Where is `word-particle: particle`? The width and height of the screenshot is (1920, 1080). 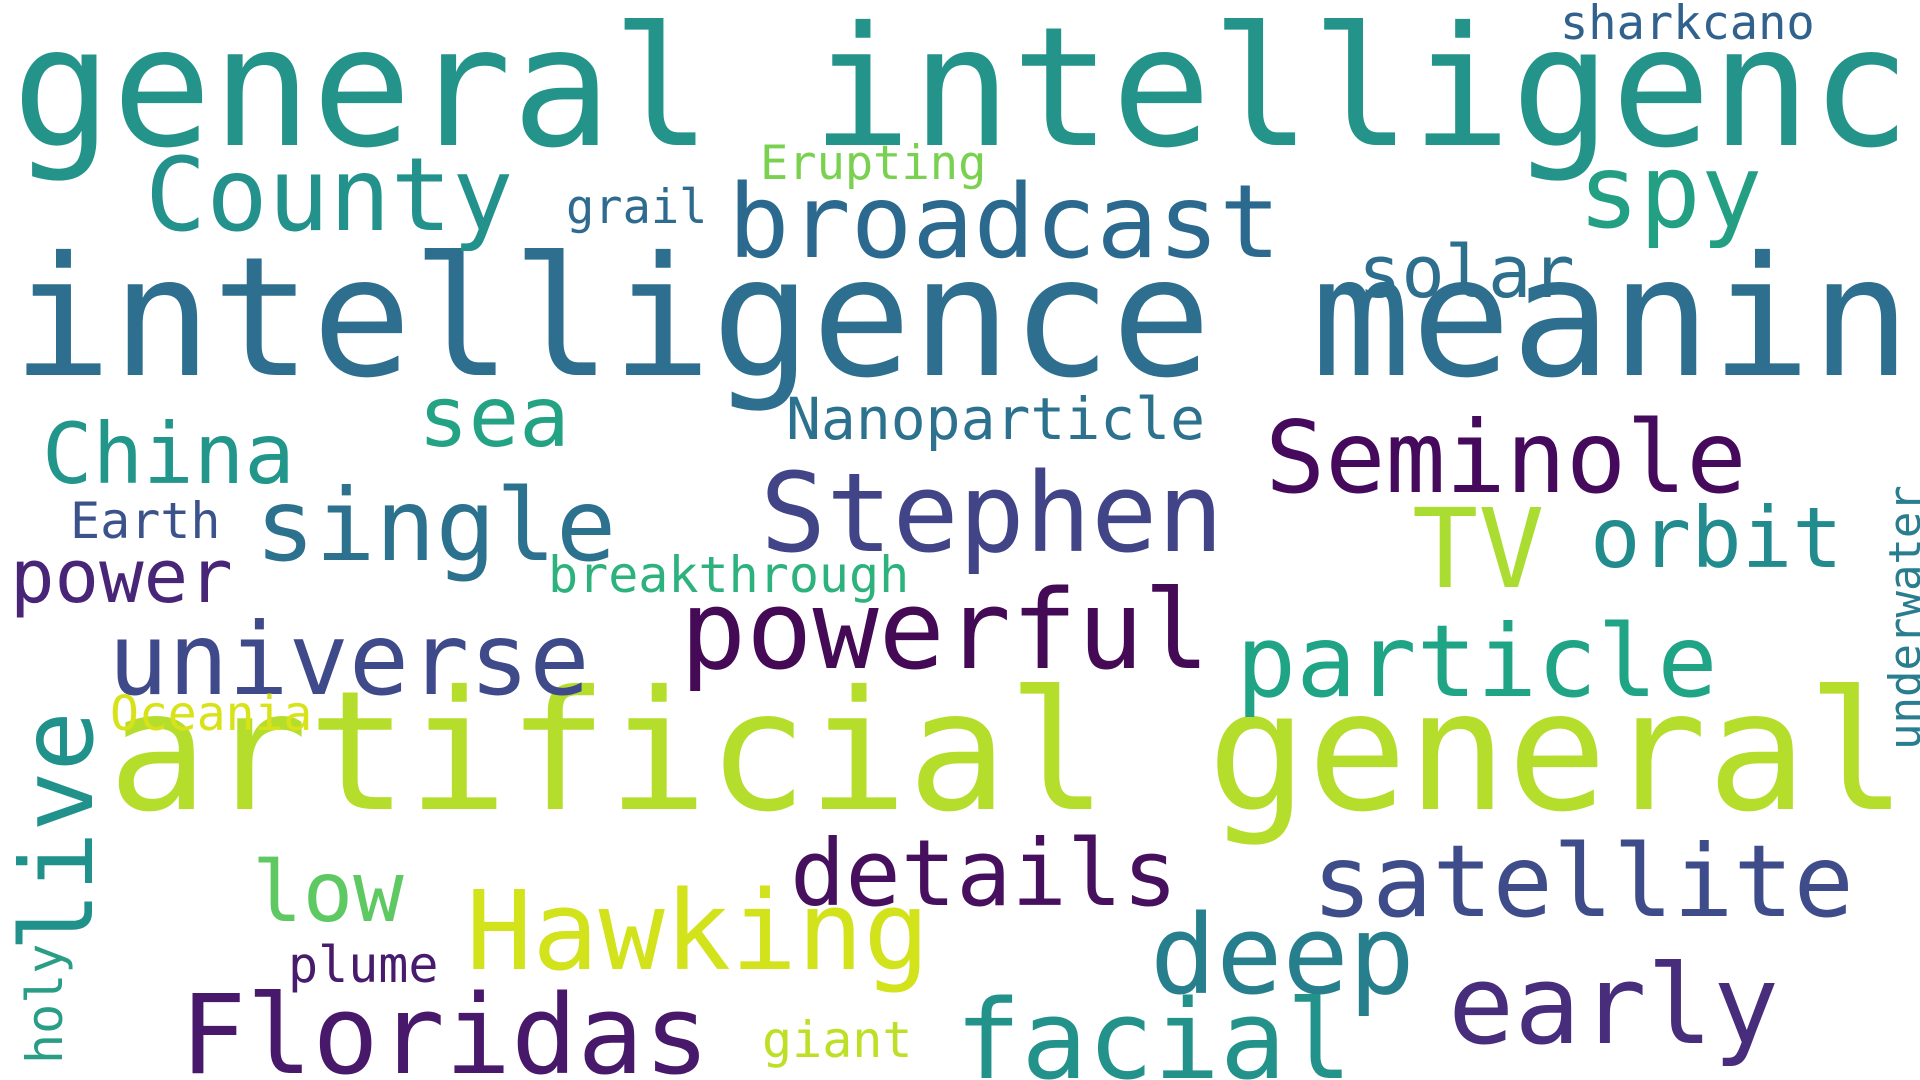
word-particle: particle is located at coordinates (1477, 661).